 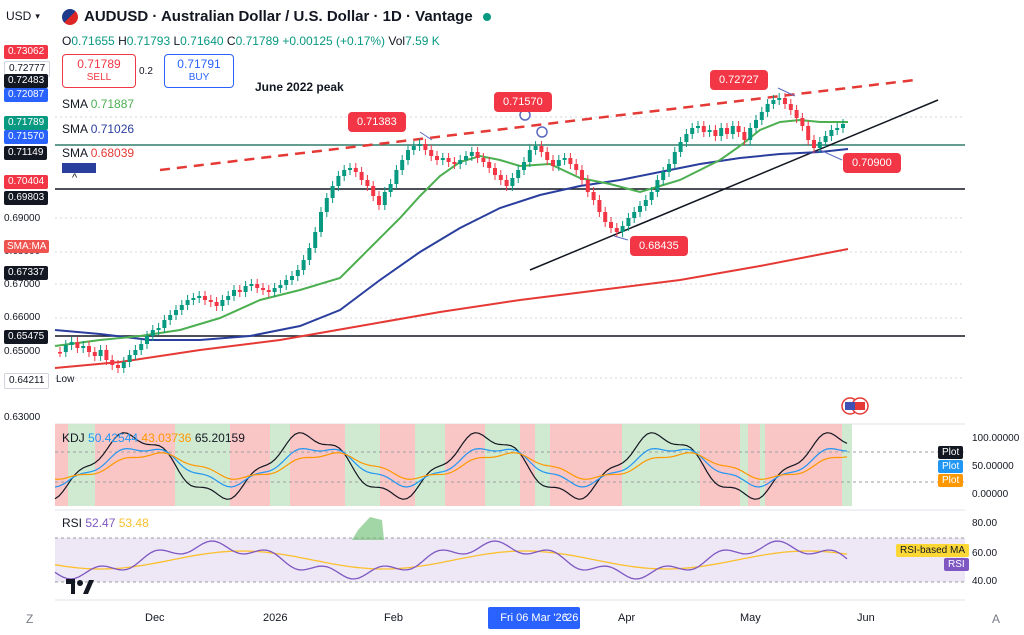 What do you see at coordinates (734, 185) in the screenshot?
I see `support-trendline` at bounding box center [734, 185].